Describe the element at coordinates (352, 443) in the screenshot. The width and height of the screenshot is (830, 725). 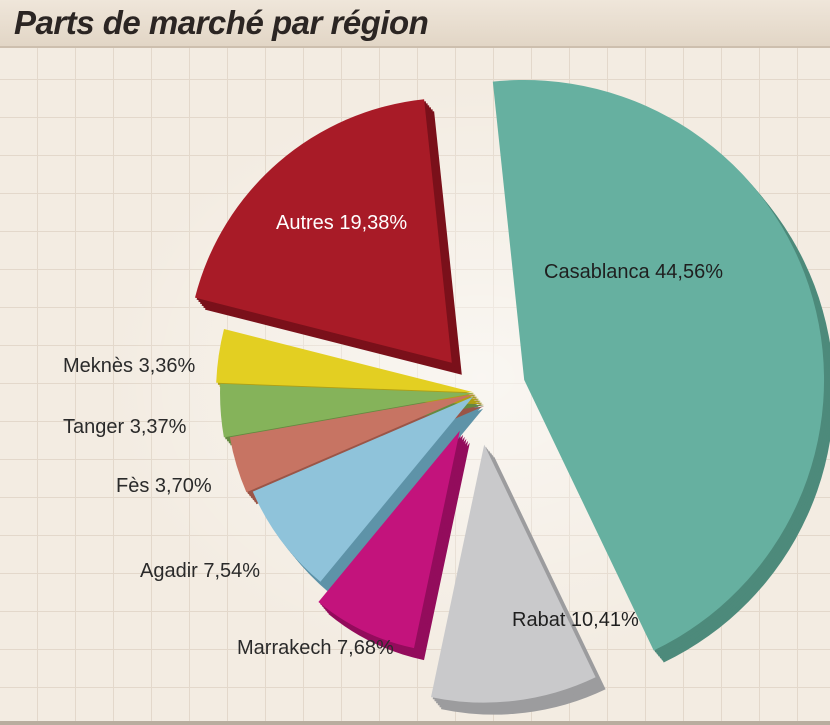
I see `pie-slice-fes` at that location.